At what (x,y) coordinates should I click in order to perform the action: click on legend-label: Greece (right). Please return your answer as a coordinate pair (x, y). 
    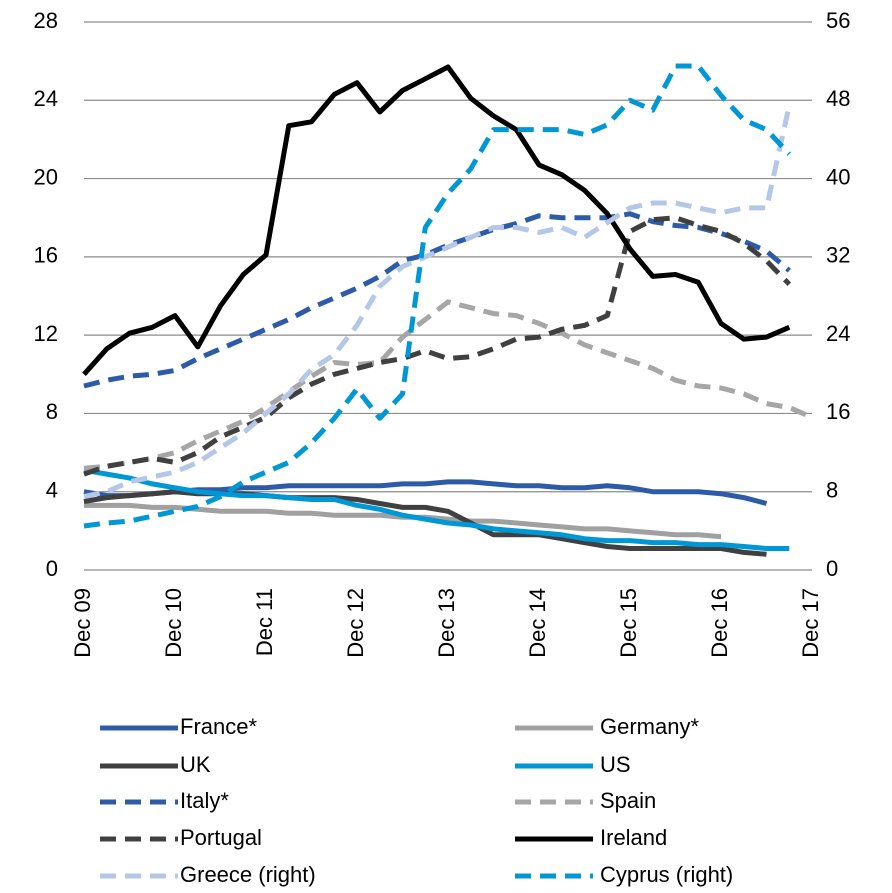
    Looking at the image, I should click on (248, 874).